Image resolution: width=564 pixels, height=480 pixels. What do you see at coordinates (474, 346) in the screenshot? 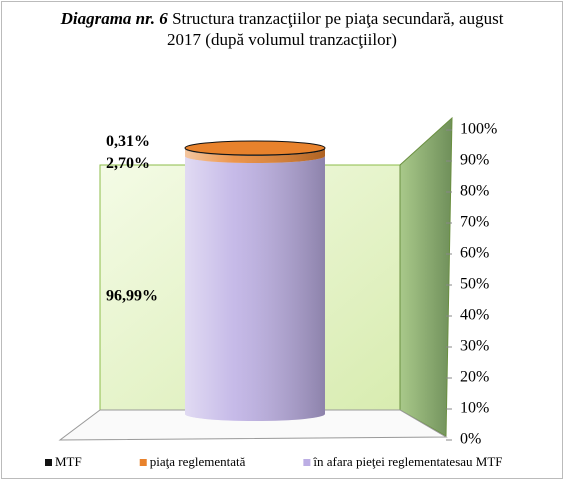
I see `y-tick-label: 30%` at bounding box center [474, 346].